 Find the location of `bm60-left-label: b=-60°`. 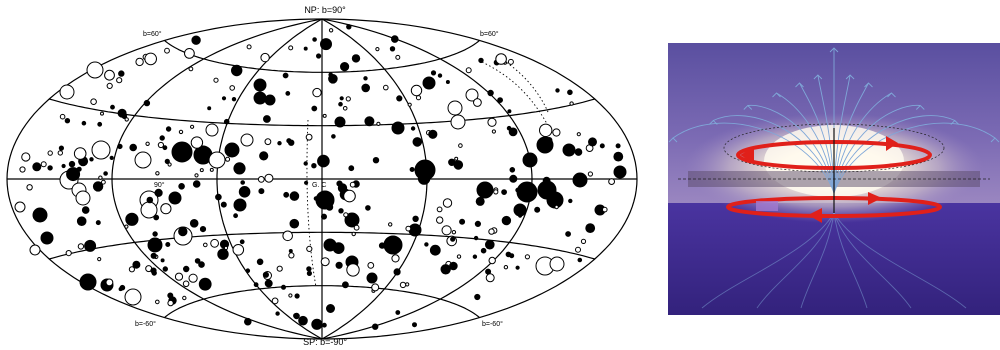

bm60-left-label: b=-60° is located at coordinates (145, 324).